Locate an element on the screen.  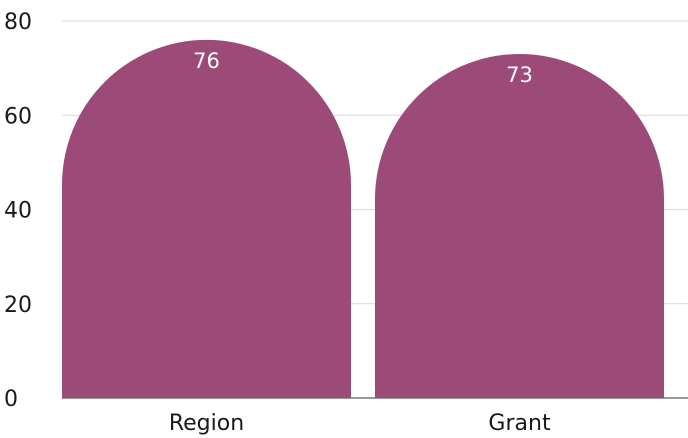
y-axis: 0 20 40 60 80 is located at coordinates (18, 211).